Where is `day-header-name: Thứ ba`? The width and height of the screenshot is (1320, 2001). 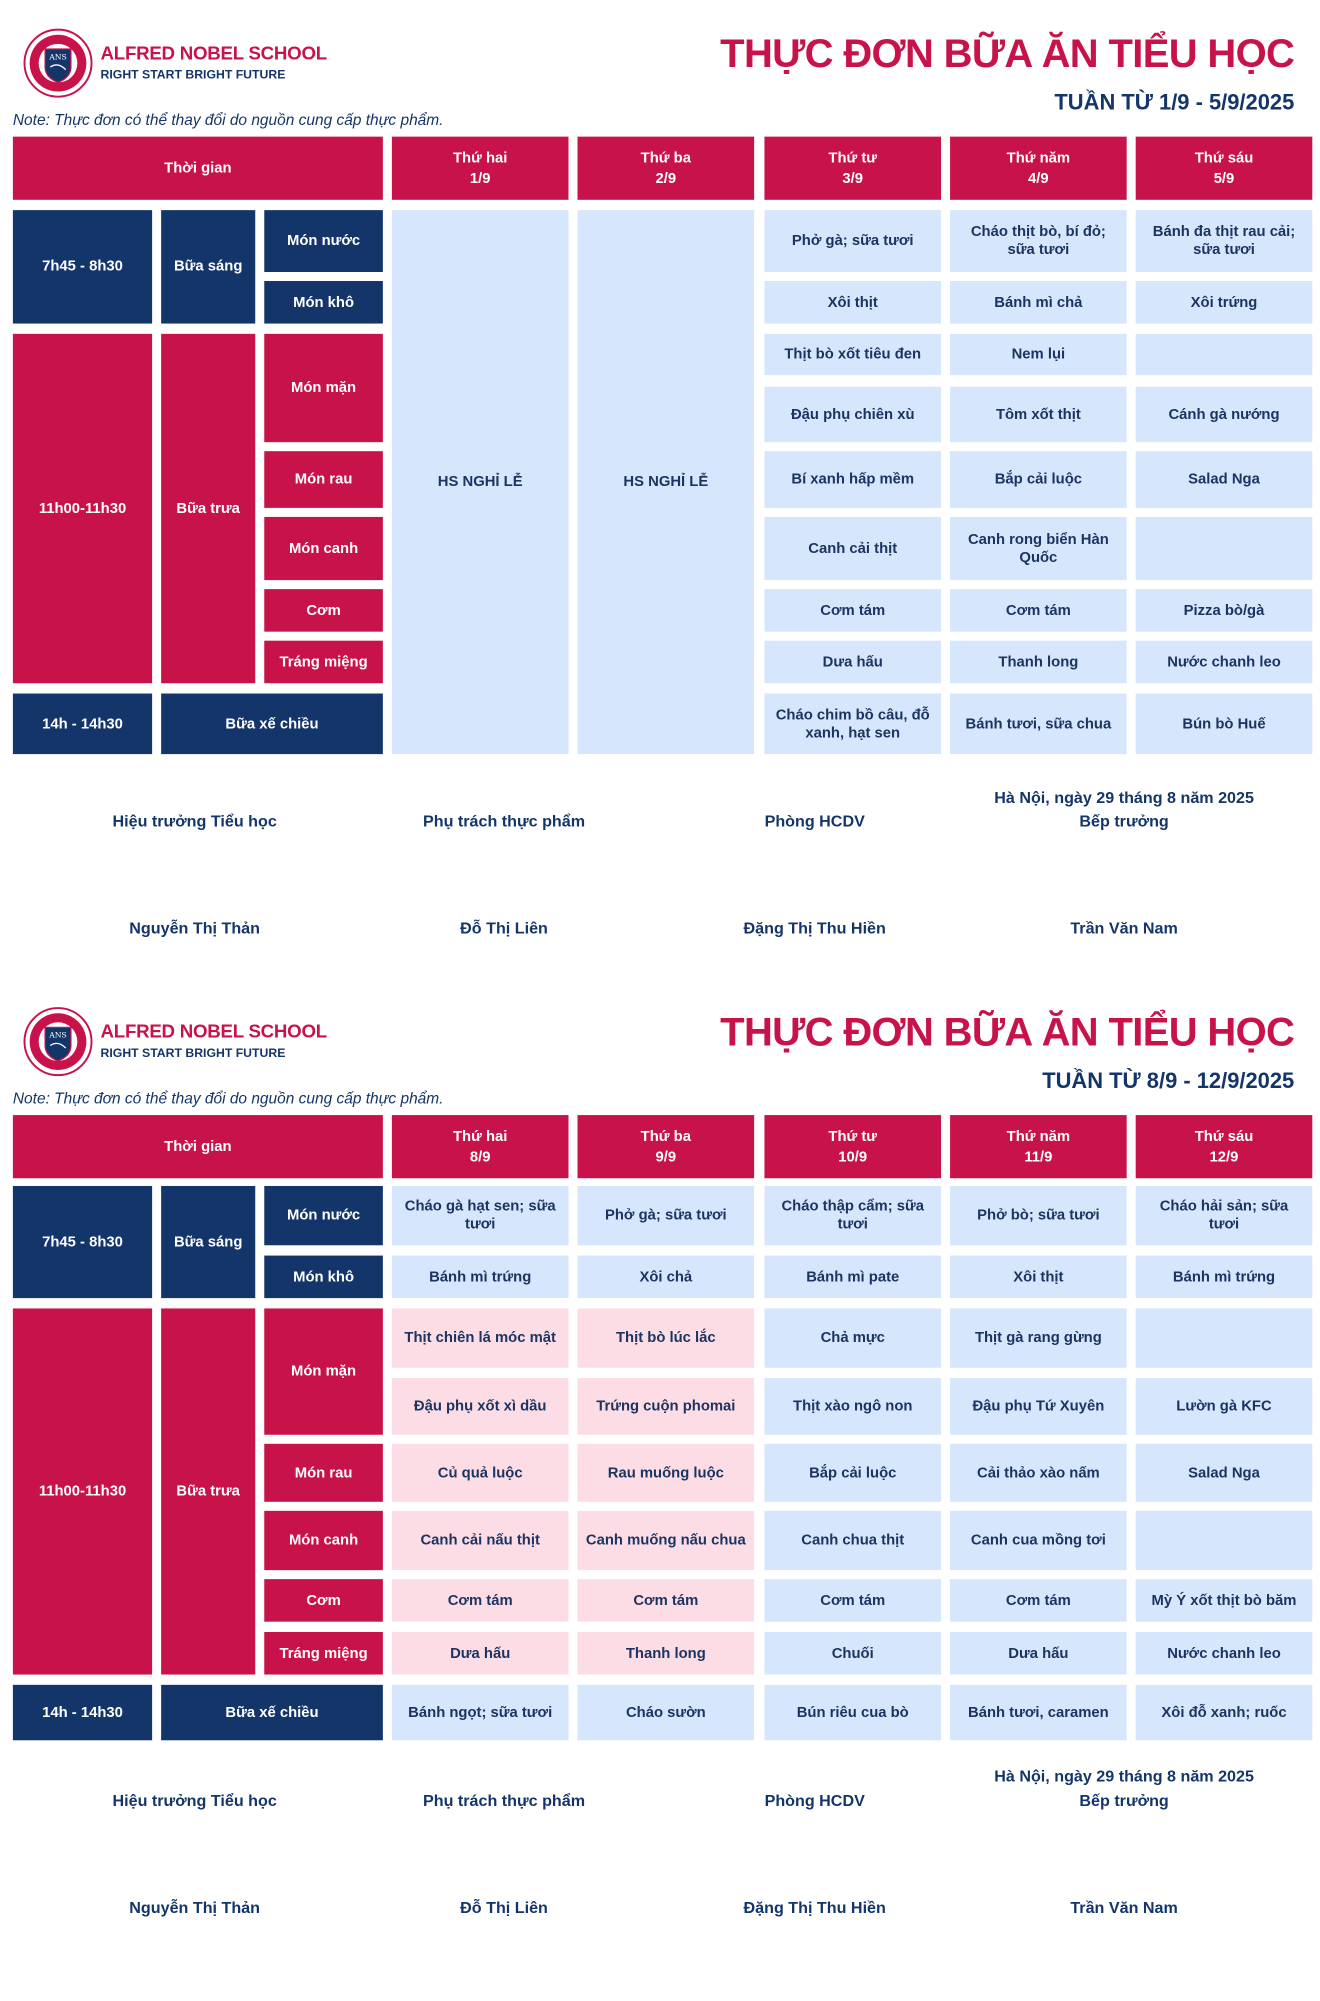 day-header-name: Thứ ba is located at coordinates (665, 1136).